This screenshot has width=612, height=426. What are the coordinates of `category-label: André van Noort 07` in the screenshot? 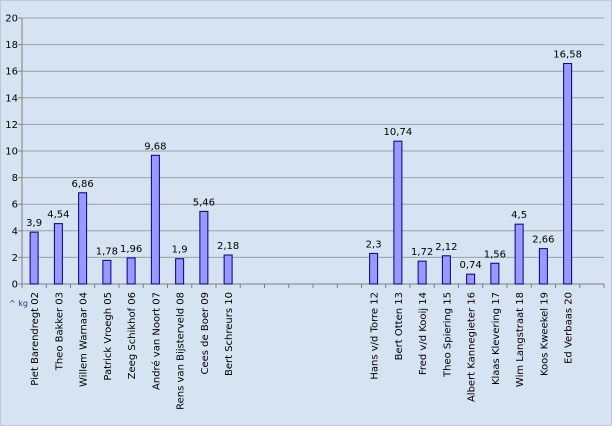 It's located at (156, 341).